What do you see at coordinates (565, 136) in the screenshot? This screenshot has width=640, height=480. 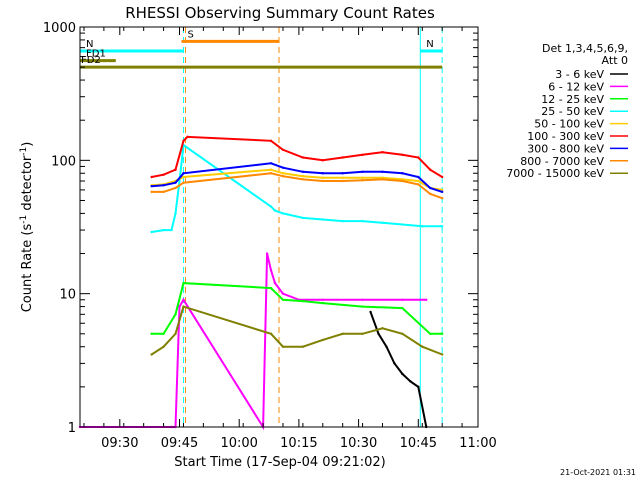 I see `legend-label-100-300-kev: 100 - 300 keV` at bounding box center [565, 136].